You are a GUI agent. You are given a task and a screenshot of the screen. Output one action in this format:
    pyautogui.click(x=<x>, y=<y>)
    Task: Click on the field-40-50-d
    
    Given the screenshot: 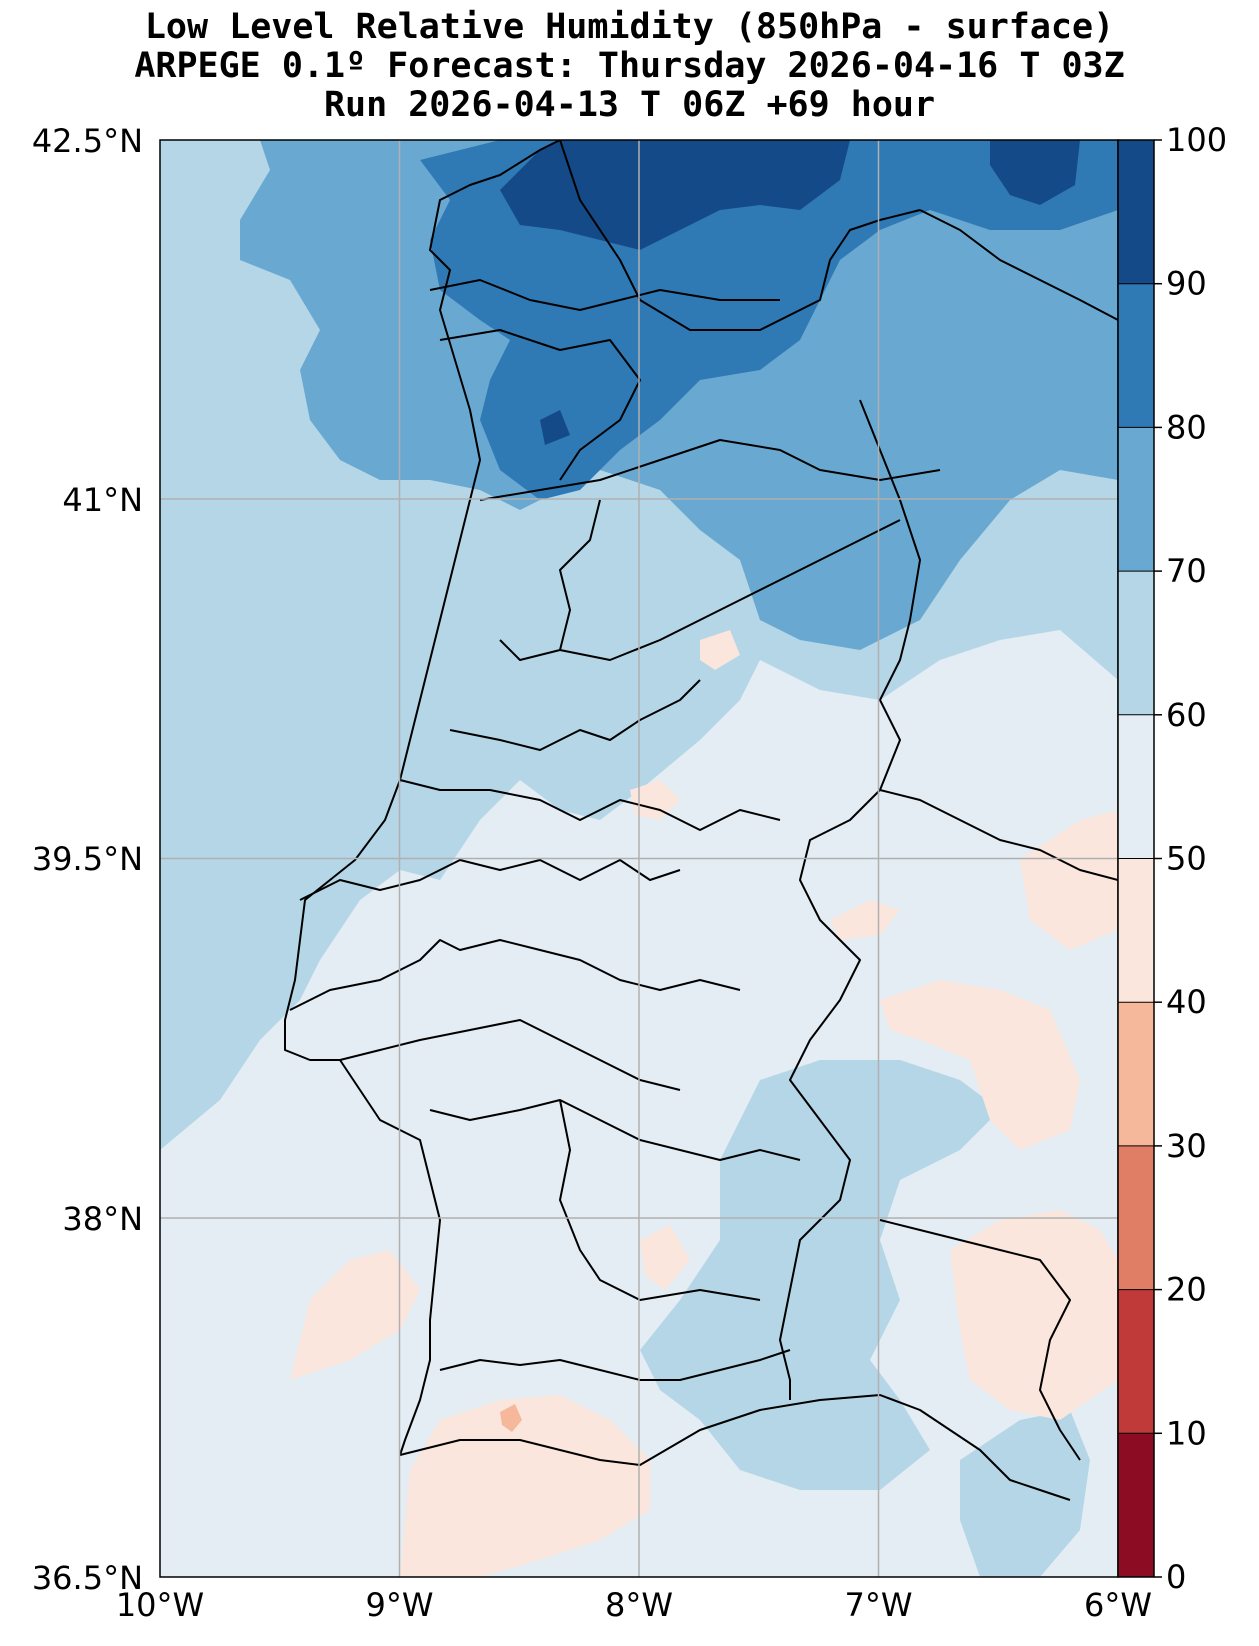 What is the action you would take?
    pyautogui.click(x=980, y=1065)
    